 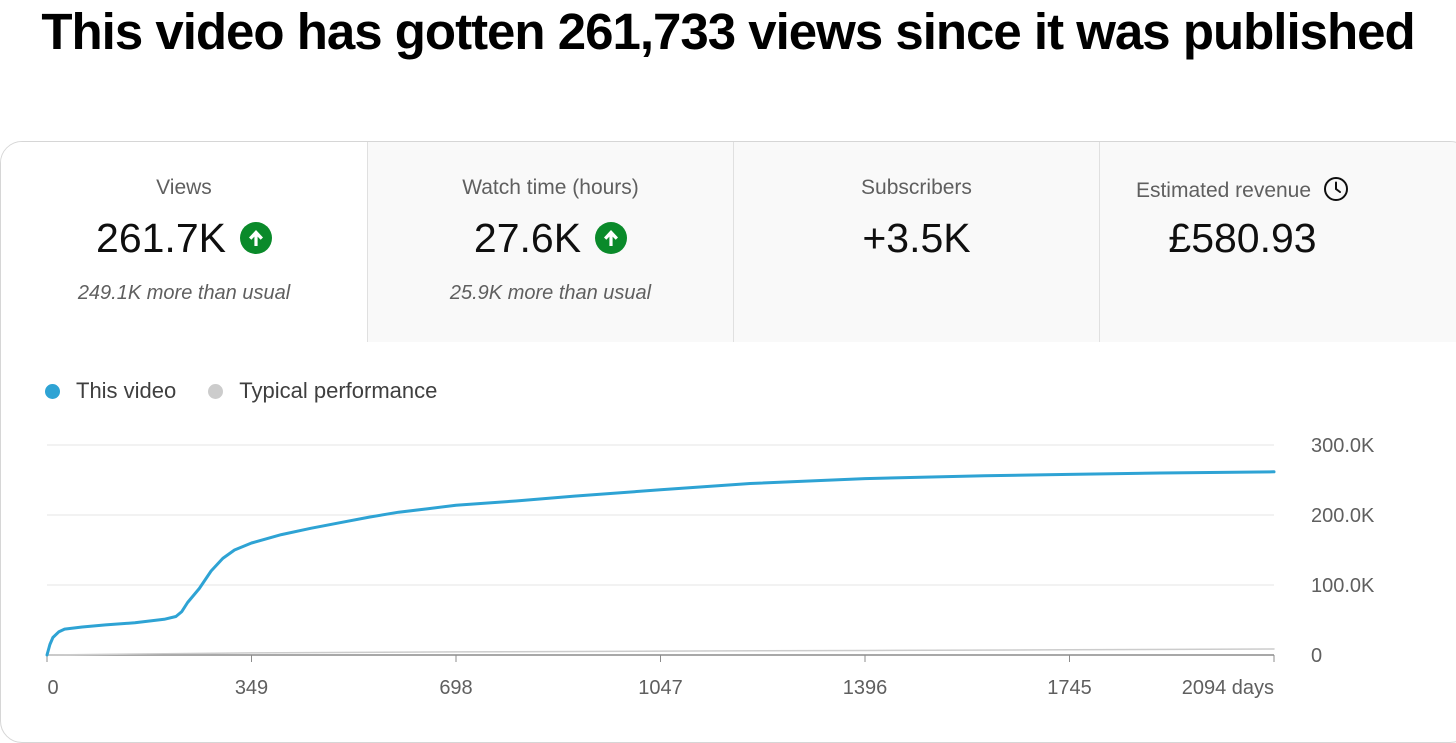 I want to click on metric-value-row: £580.93, so click(x=1238, y=238).